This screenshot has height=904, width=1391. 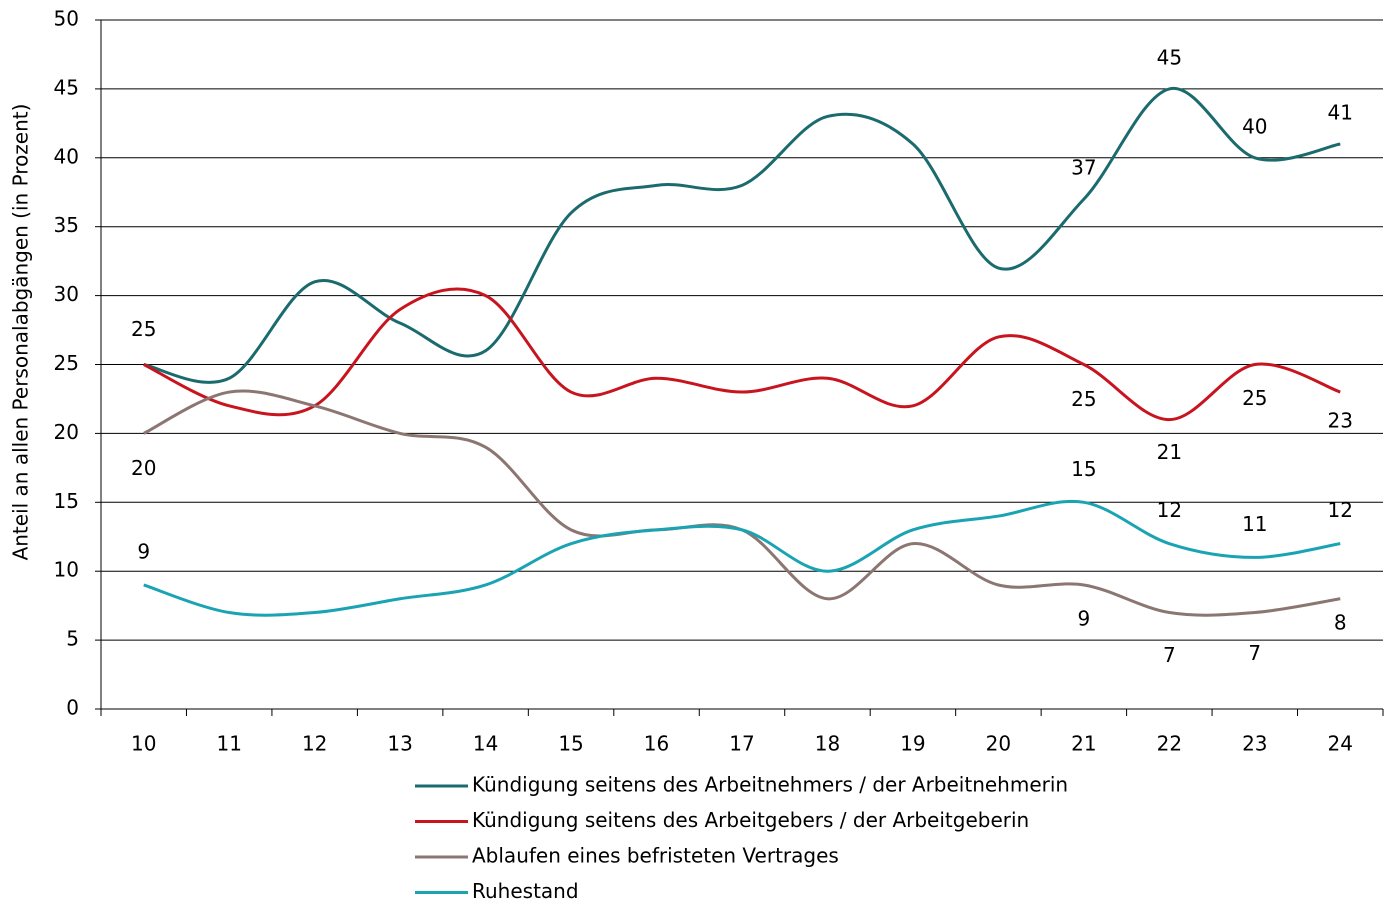 I want to click on data-label: 40, so click(x=1254, y=126).